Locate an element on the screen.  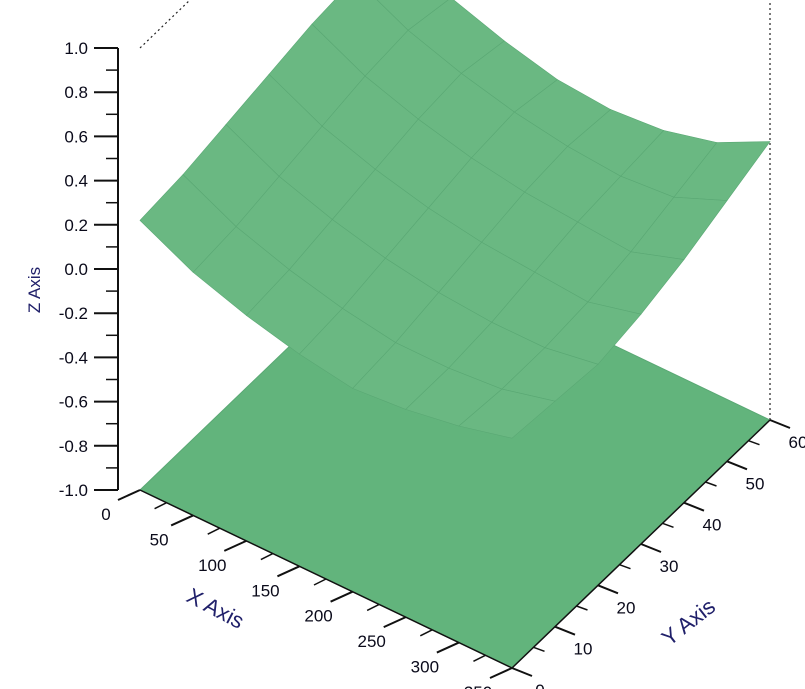
y-axis-title: Y Axis is located at coordinates (688, 622).